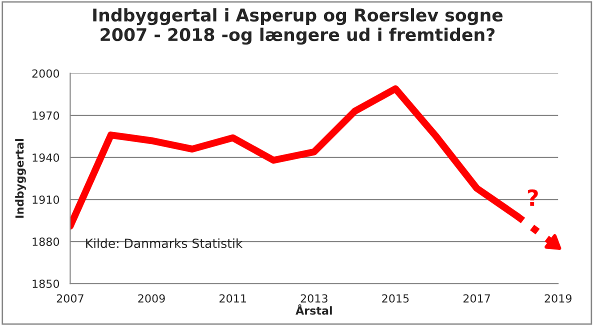  Describe the element at coordinates (298, 26) in the screenshot. I see `chart-title: Indbyggertal i Asperup og Roerslev sogne 2007 - 2018 -og længere ud i fremtiden?` at that location.